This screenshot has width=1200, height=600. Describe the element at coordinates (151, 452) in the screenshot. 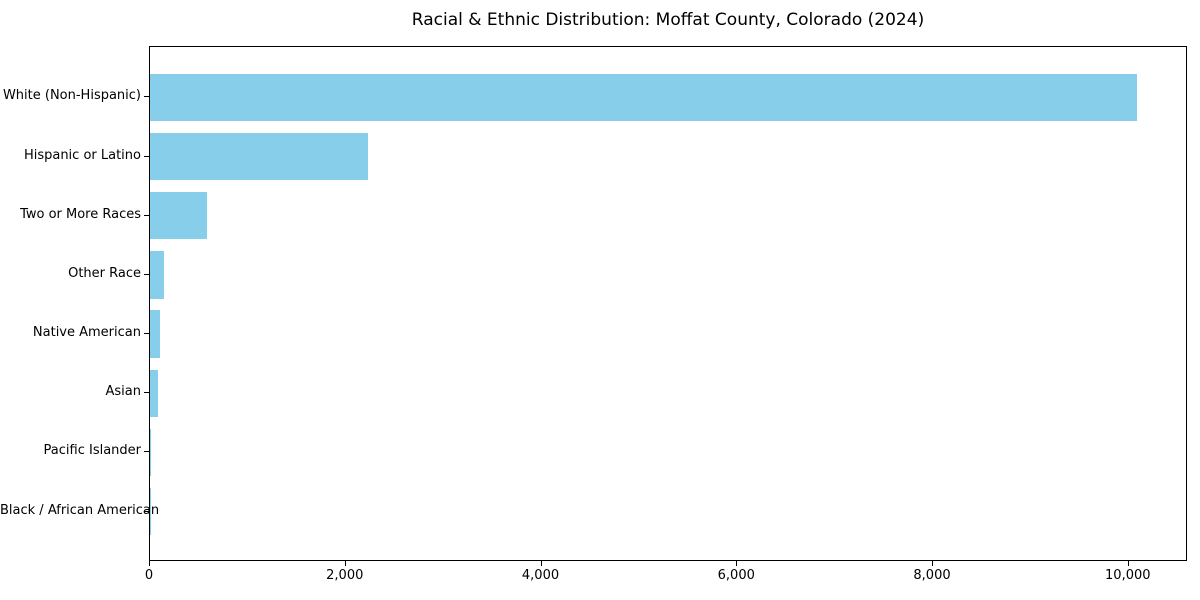

I see `bar-pacific-islander` at that location.